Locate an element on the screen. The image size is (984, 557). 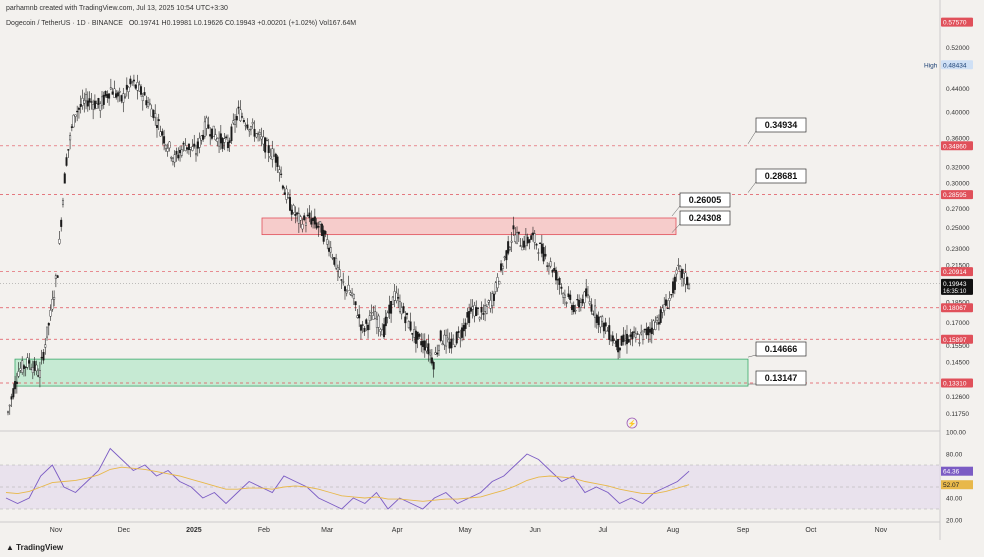
footer-brand: TradingView is located at coordinates (40, 547).